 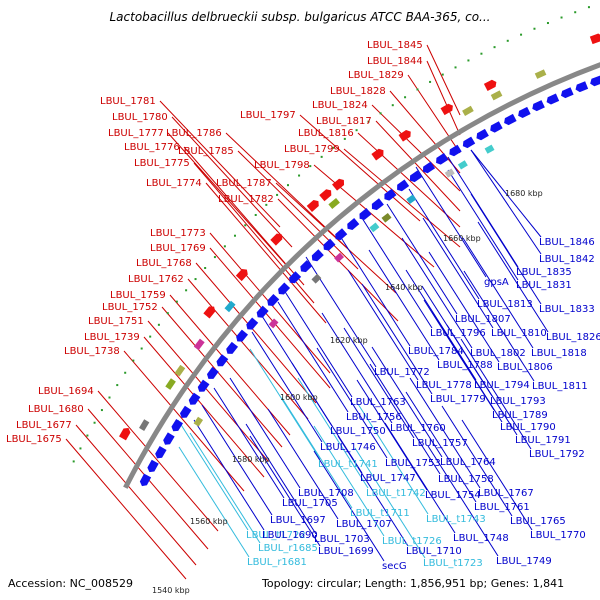 I want to click on reverse-gene-label: LBUL_1705, so click(x=310, y=503).